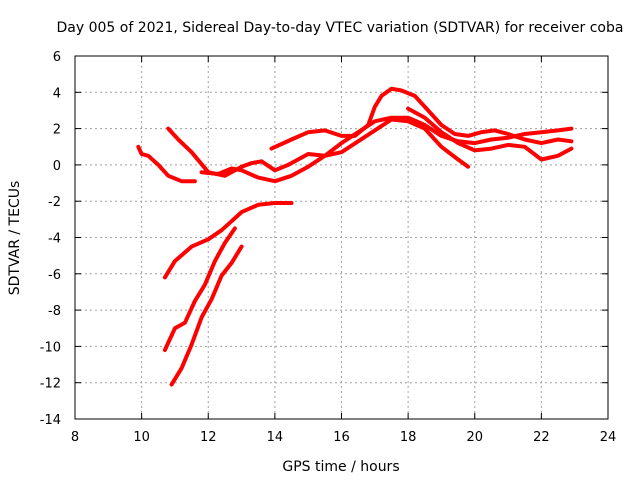  Describe the element at coordinates (57, 166) in the screenshot. I see `y-tick-label: 0` at that location.